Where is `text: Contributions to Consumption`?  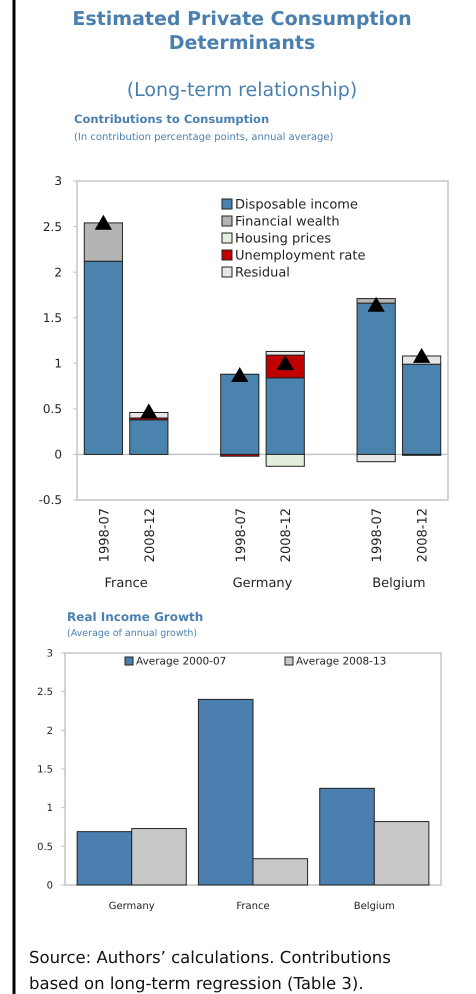 text: Contributions to Consumption is located at coordinates (172, 119).